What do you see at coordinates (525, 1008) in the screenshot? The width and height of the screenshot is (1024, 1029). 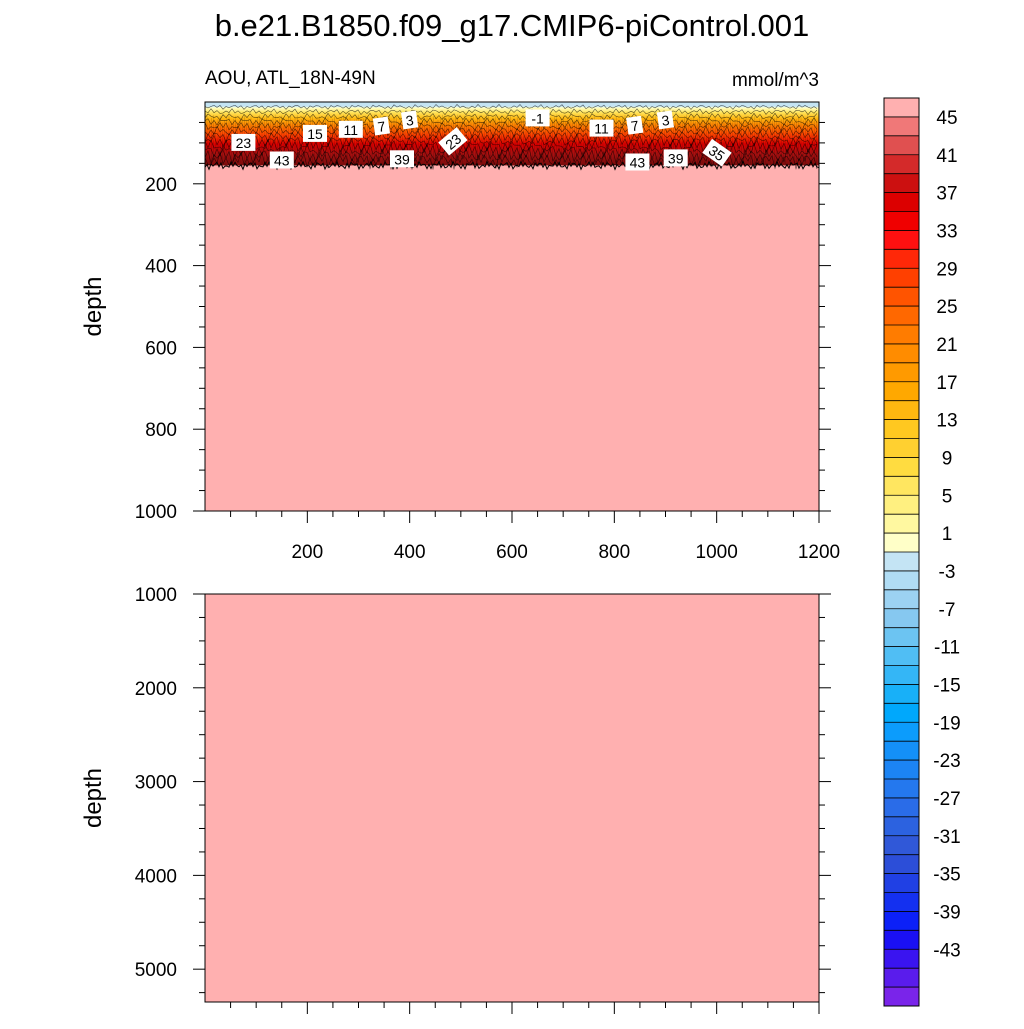 I see `lower-x-axis` at bounding box center [525, 1008].